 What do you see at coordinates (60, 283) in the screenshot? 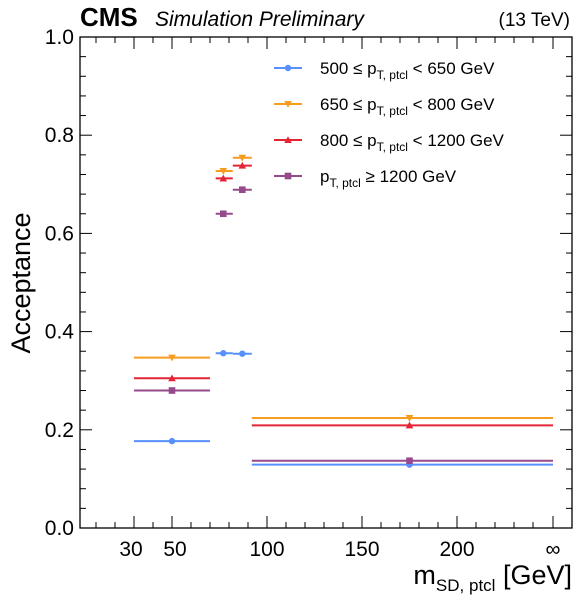
I see `y-tick-labels: 0.0 0.2 0.4 0.6 0.8 1.0` at bounding box center [60, 283].